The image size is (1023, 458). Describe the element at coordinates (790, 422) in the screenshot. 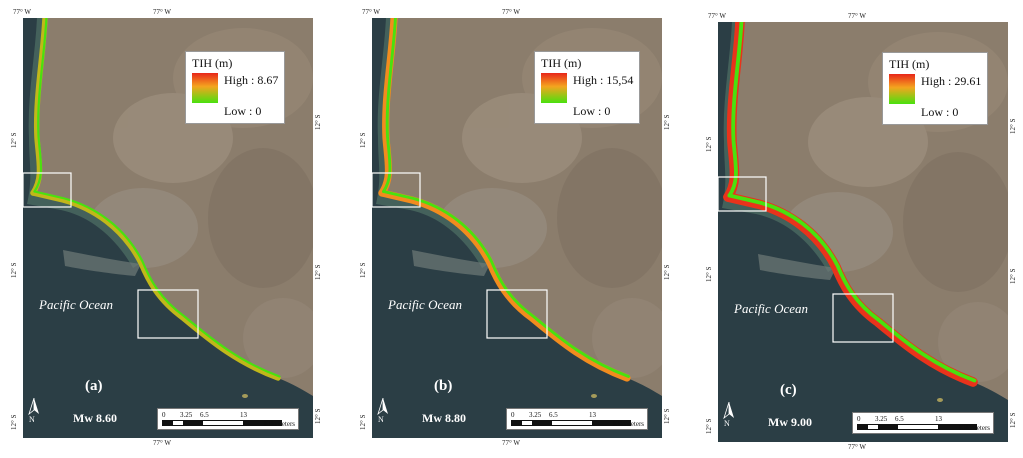

I see `magnitude-label: Mw 9.00` at that location.